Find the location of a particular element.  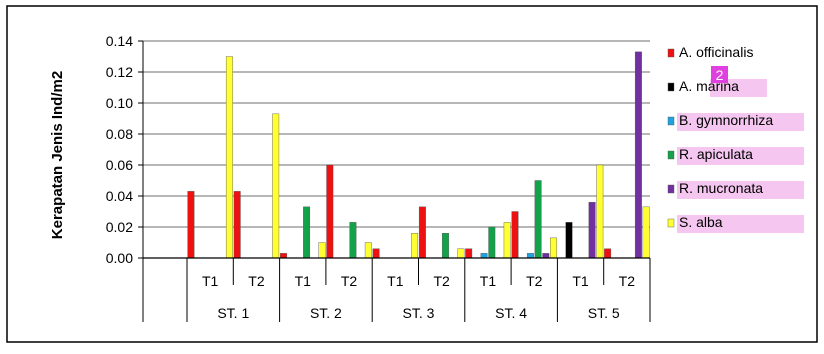

y-tick-labels: 0.00 0.02 0.04 0.06 0.08 0.10 0.12 0.14 is located at coordinates (124, 149).